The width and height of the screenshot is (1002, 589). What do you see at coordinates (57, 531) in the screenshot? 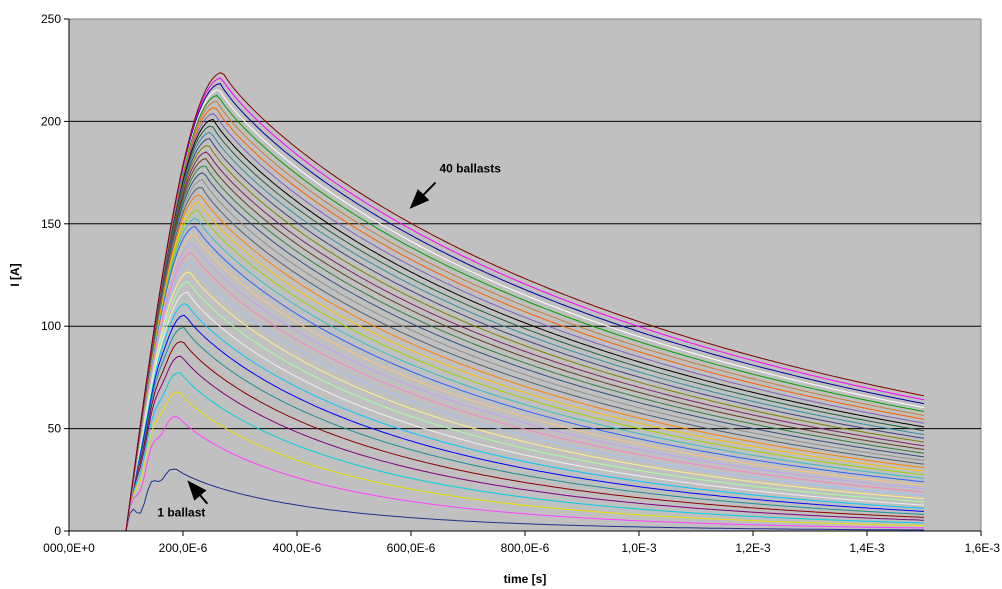
I see `y-tick-label: 0` at bounding box center [57, 531].